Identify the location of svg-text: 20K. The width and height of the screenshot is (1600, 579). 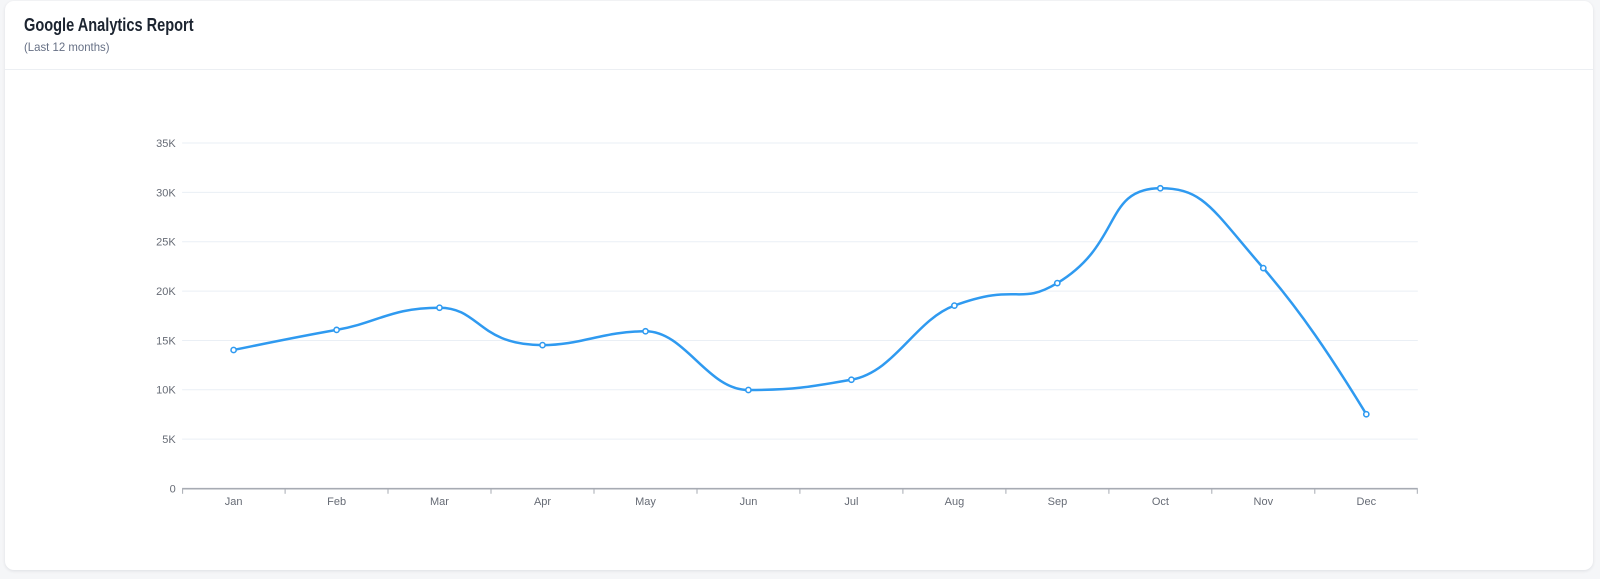
(166, 292).